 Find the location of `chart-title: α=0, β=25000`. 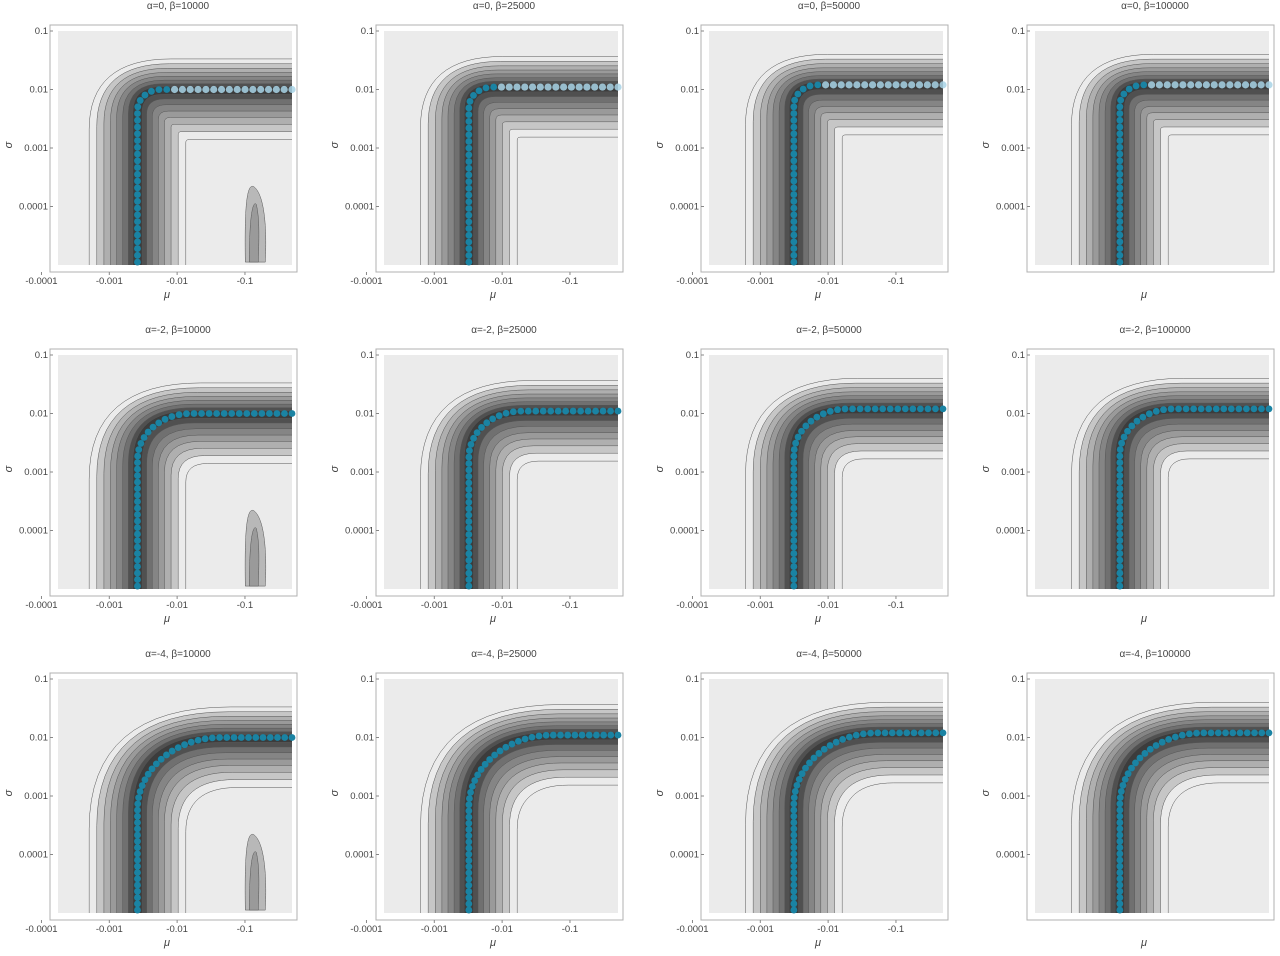

chart-title: α=0, β=25000 is located at coordinates (504, 6).